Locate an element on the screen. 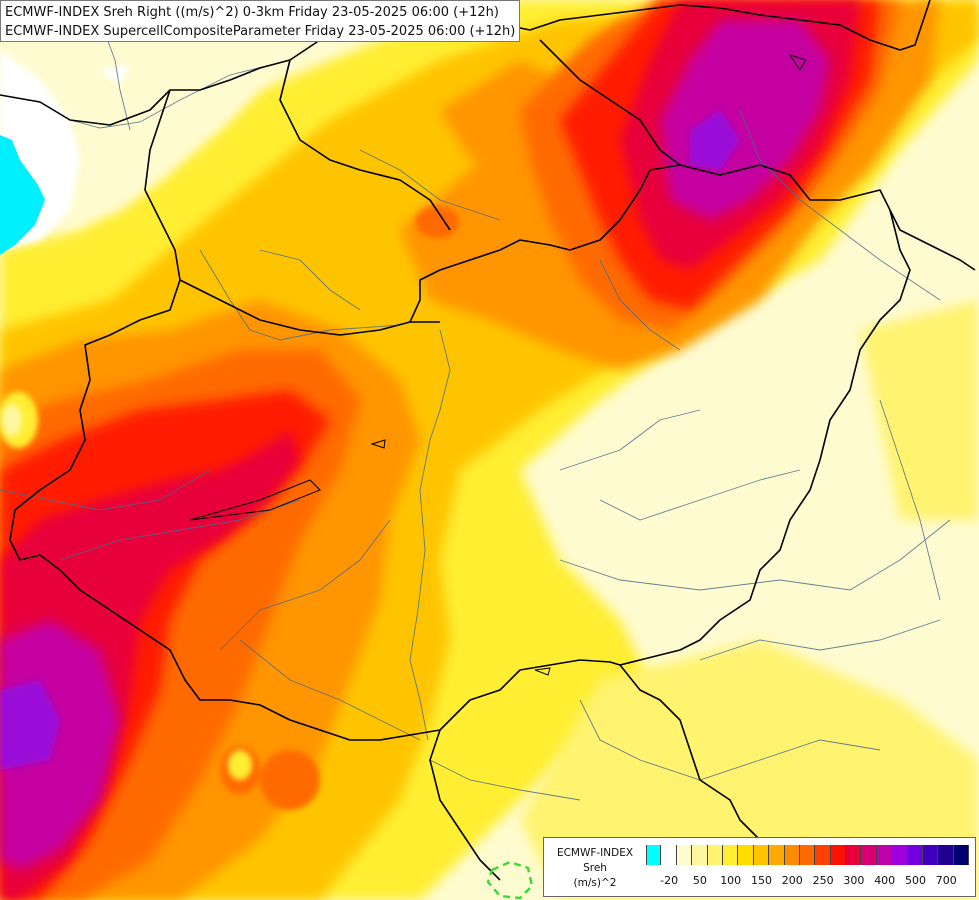 The height and width of the screenshot is (900, 979). legend-variable: Sreh is located at coordinates (595, 868).